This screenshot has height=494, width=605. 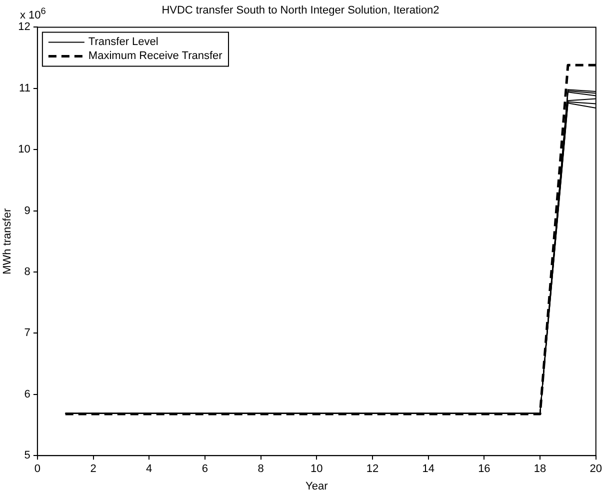 What do you see at coordinates (37, 469) in the screenshot?
I see `x-tick-label: 0` at bounding box center [37, 469].